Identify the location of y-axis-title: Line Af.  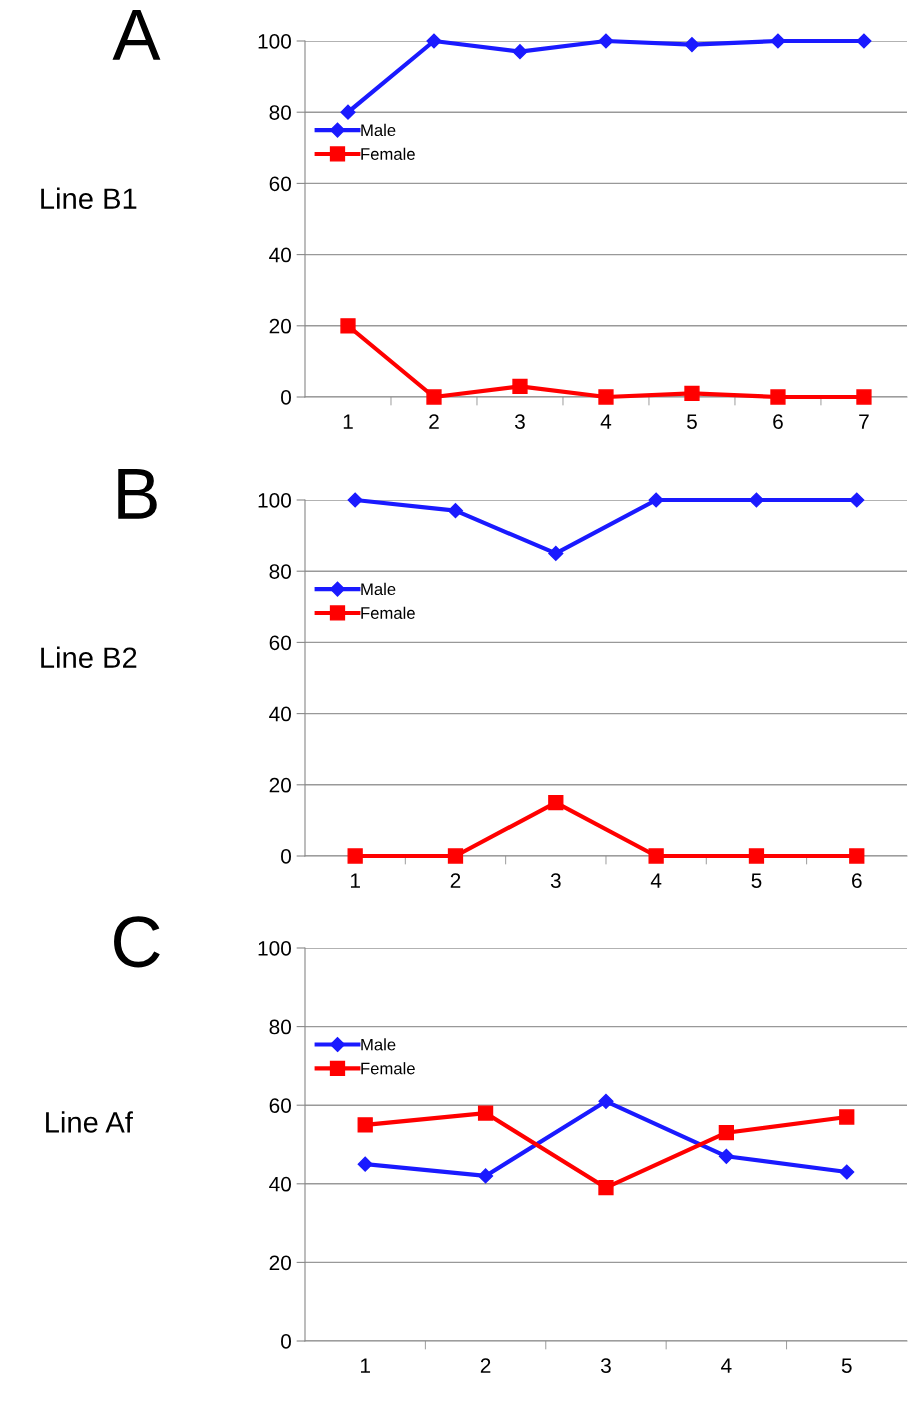
(89, 1122).